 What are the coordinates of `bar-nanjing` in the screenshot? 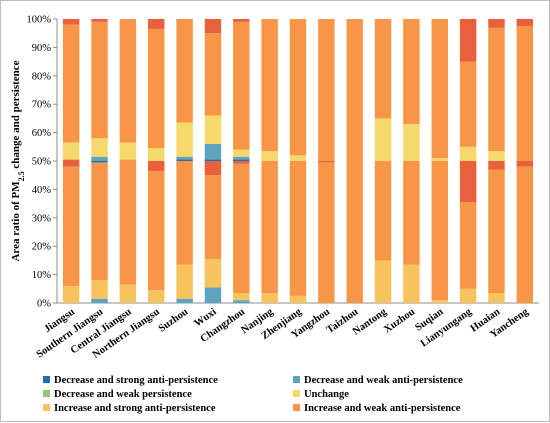 It's located at (269, 161).